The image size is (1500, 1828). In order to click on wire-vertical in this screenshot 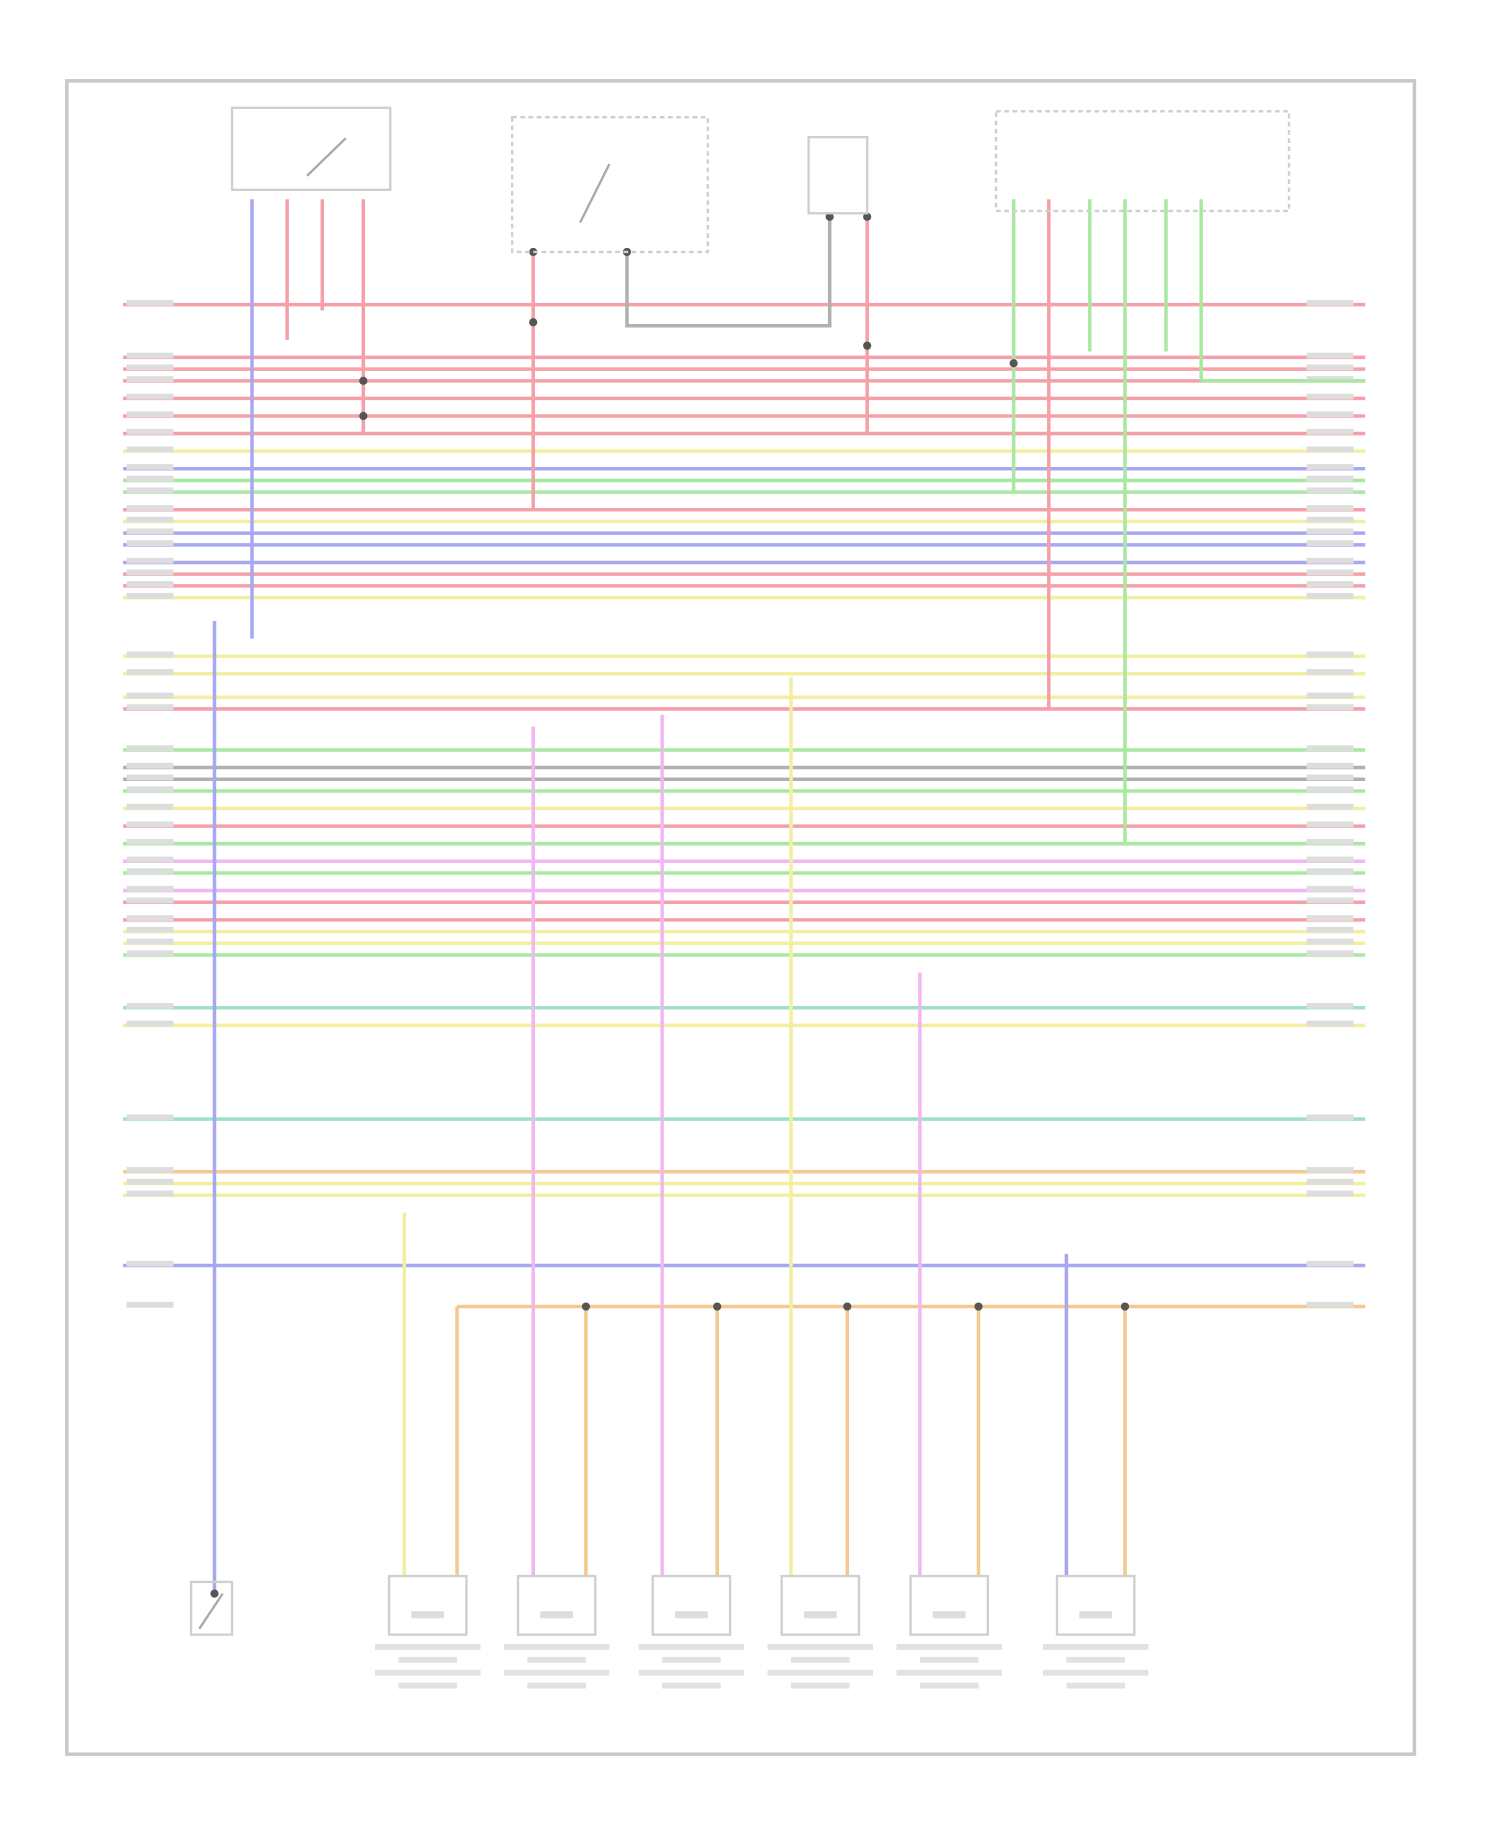, I will do `click(728, 272)`.